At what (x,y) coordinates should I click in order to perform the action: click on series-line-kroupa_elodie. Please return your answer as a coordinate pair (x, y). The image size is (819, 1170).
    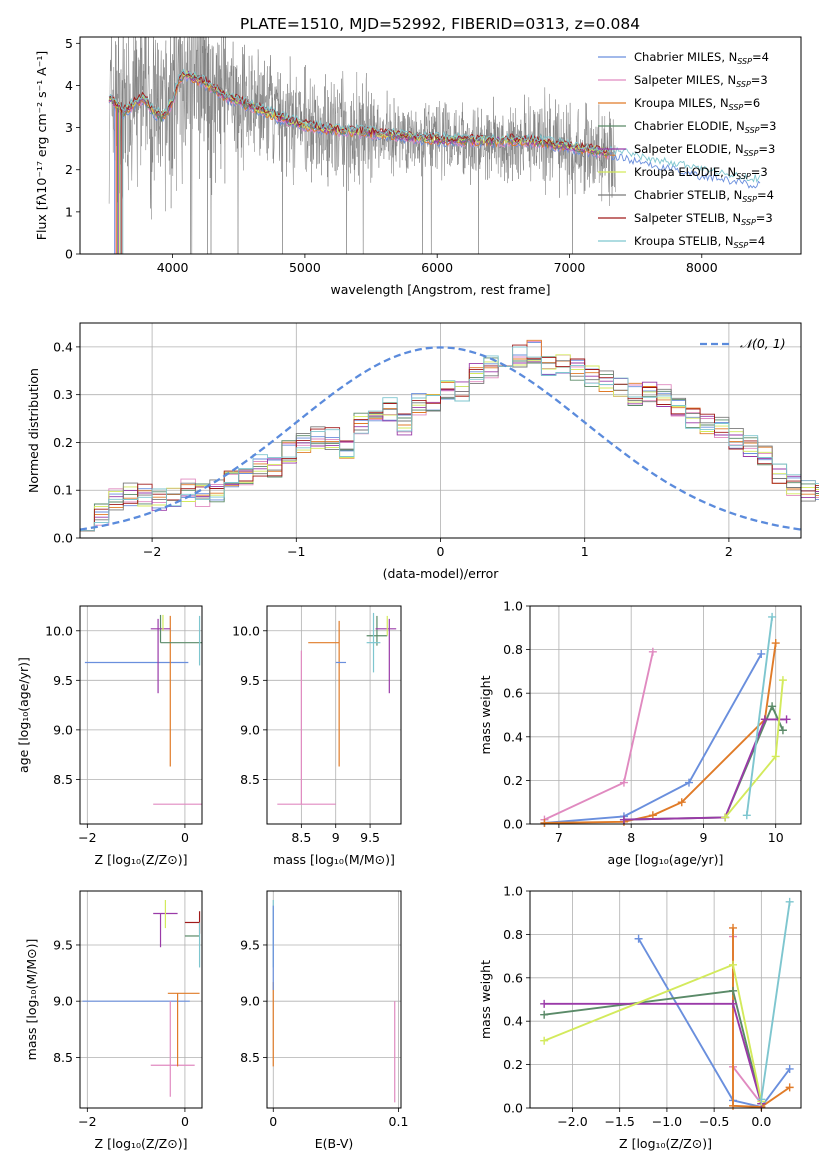
    Looking at the image, I should click on (653, 1032).